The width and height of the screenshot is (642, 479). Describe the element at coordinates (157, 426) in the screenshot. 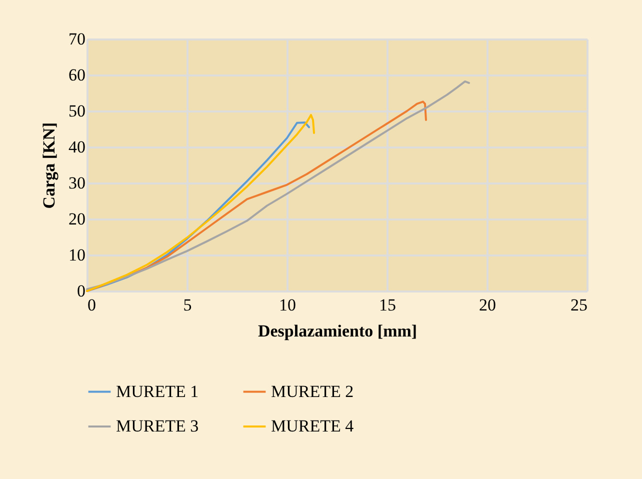

I see `legend-label: MURETE 3` at that location.